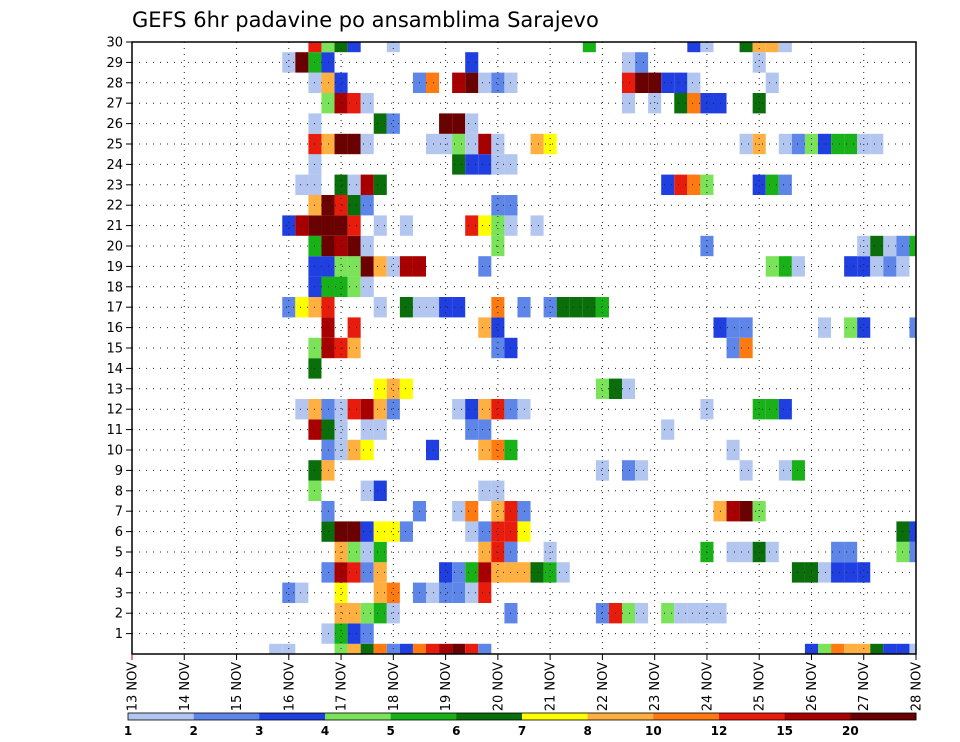 The height and width of the screenshot is (742, 960). What do you see at coordinates (784, 731) in the screenshot?
I see `legend-label: 15` at bounding box center [784, 731].